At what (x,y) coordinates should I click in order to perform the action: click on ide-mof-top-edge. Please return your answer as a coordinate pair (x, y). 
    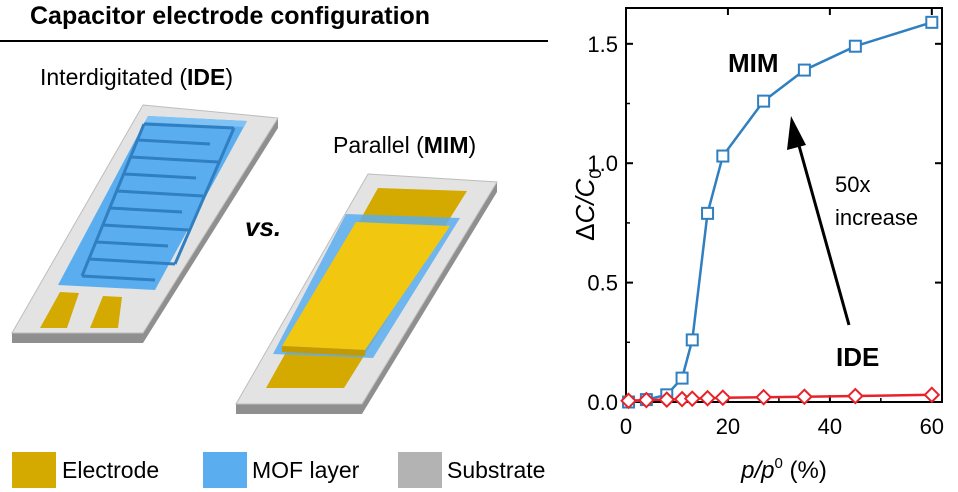
    Looking at the image, I should click on (196, 121).